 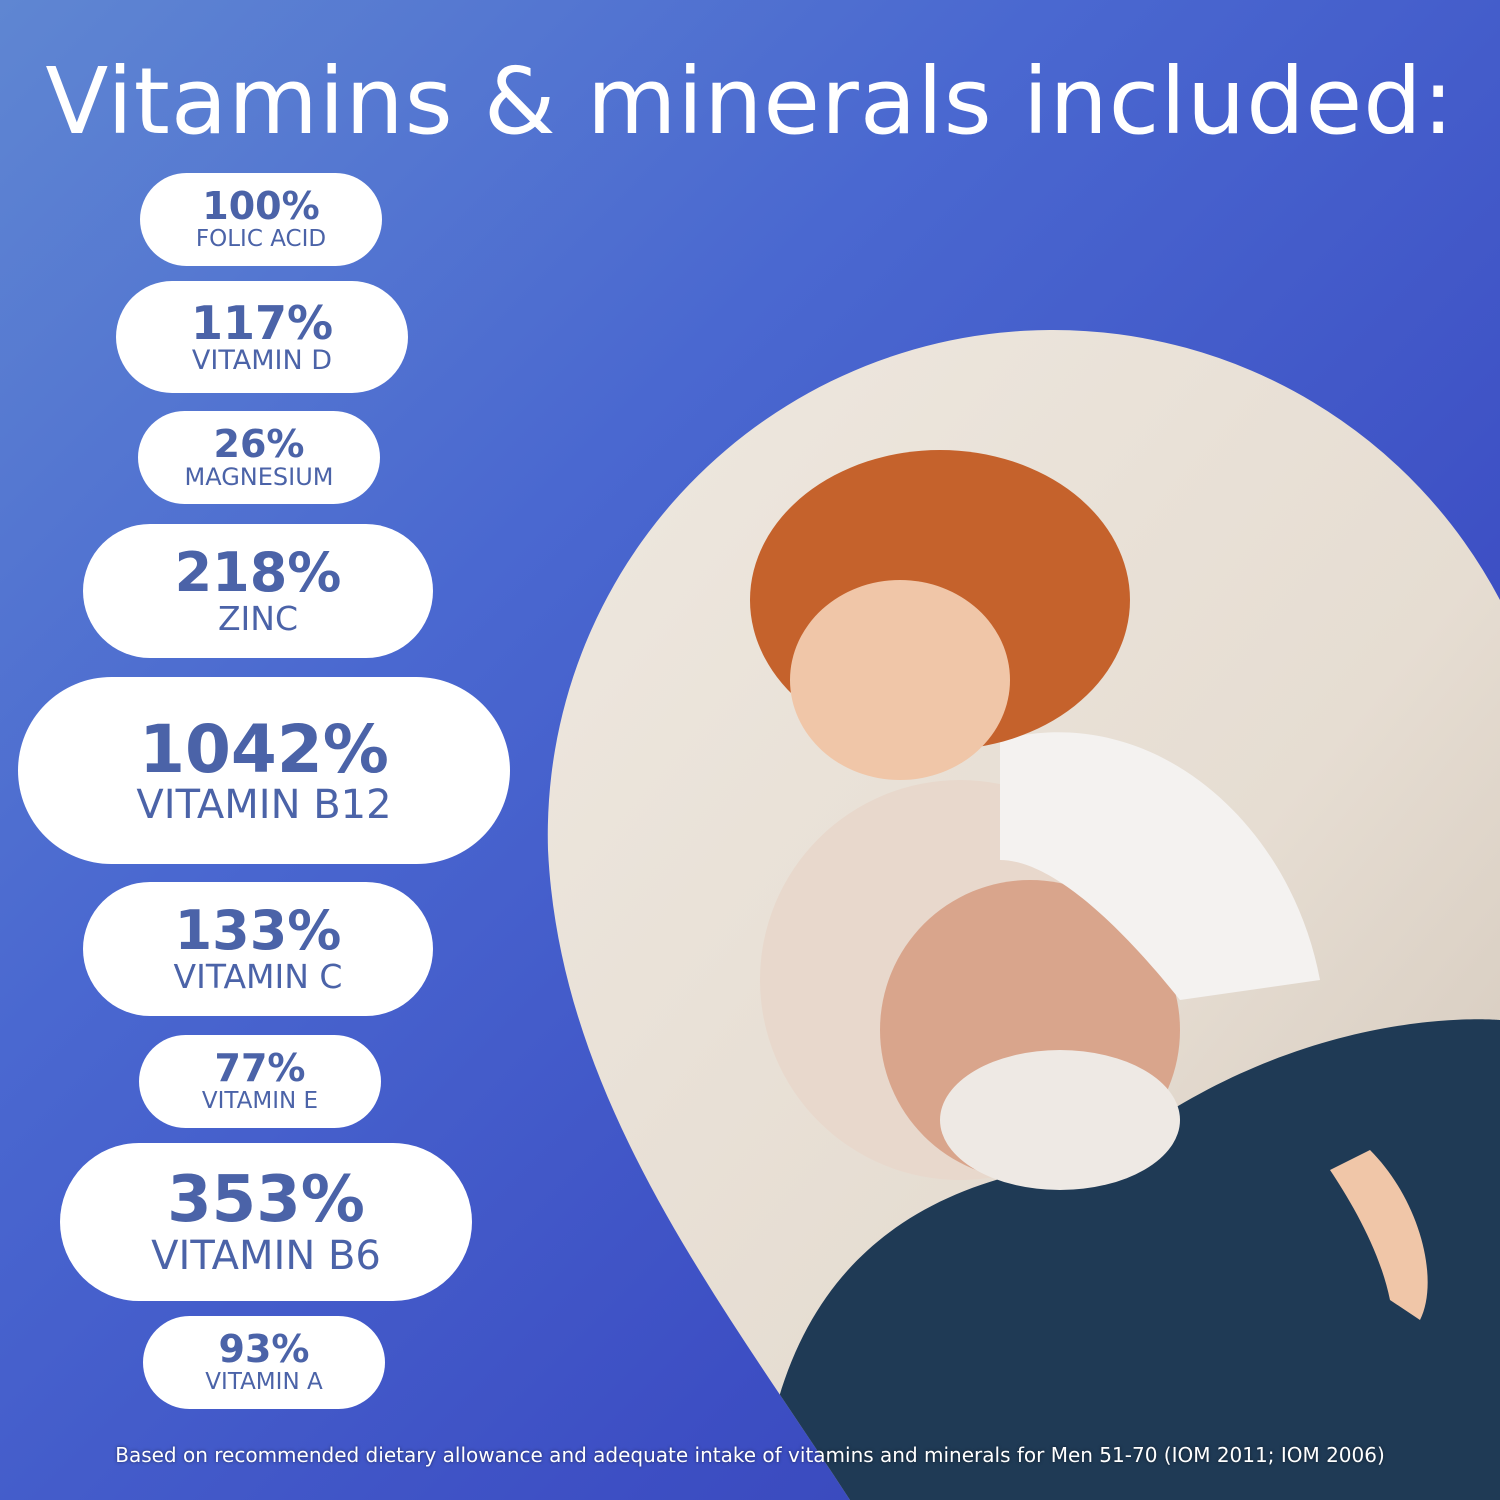 I want to click on nutrient-percent: 93%, so click(x=264, y=1349).